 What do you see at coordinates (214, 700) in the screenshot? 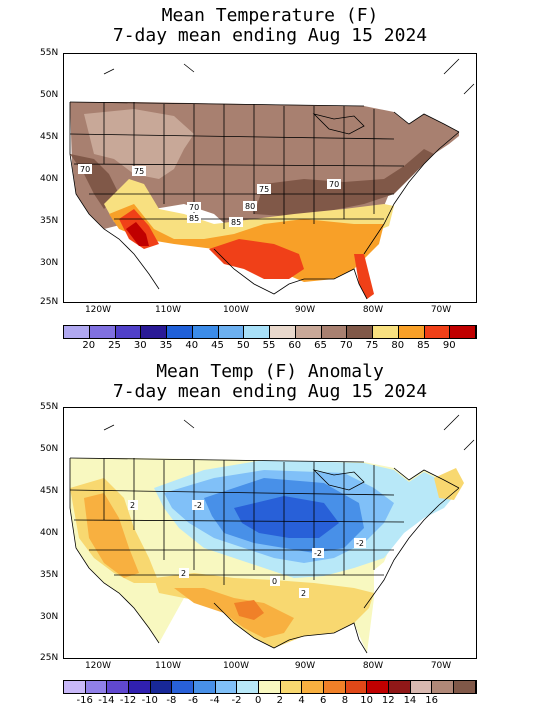
I see `colorbar-label: -4` at bounding box center [214, 700].